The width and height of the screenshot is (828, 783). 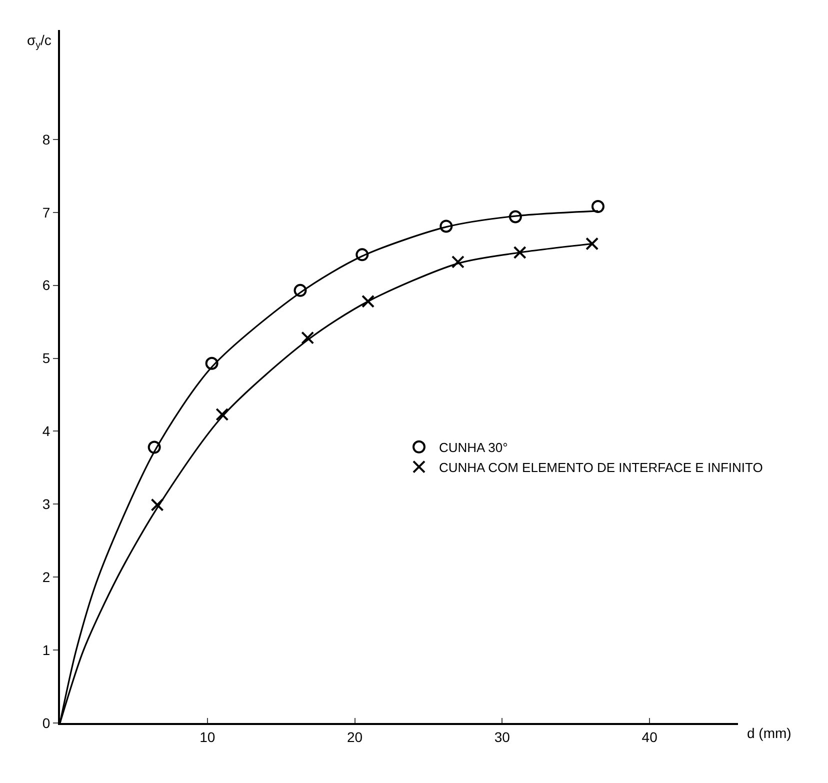 What do you see at coordinates (354, 736) in the screenshot?
I see `x-tick-label: 20` at bounding box center [354, 736].